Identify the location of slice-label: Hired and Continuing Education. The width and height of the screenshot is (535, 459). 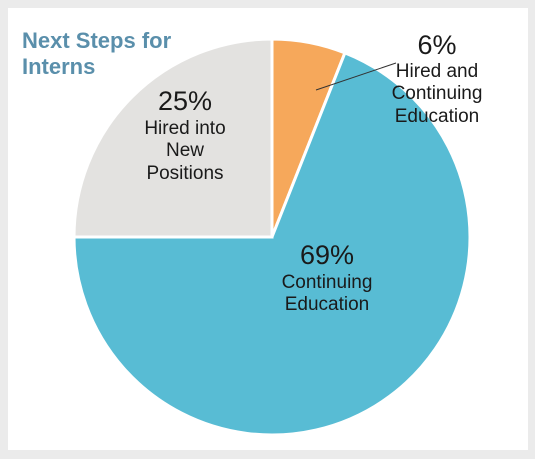
(437, 94).